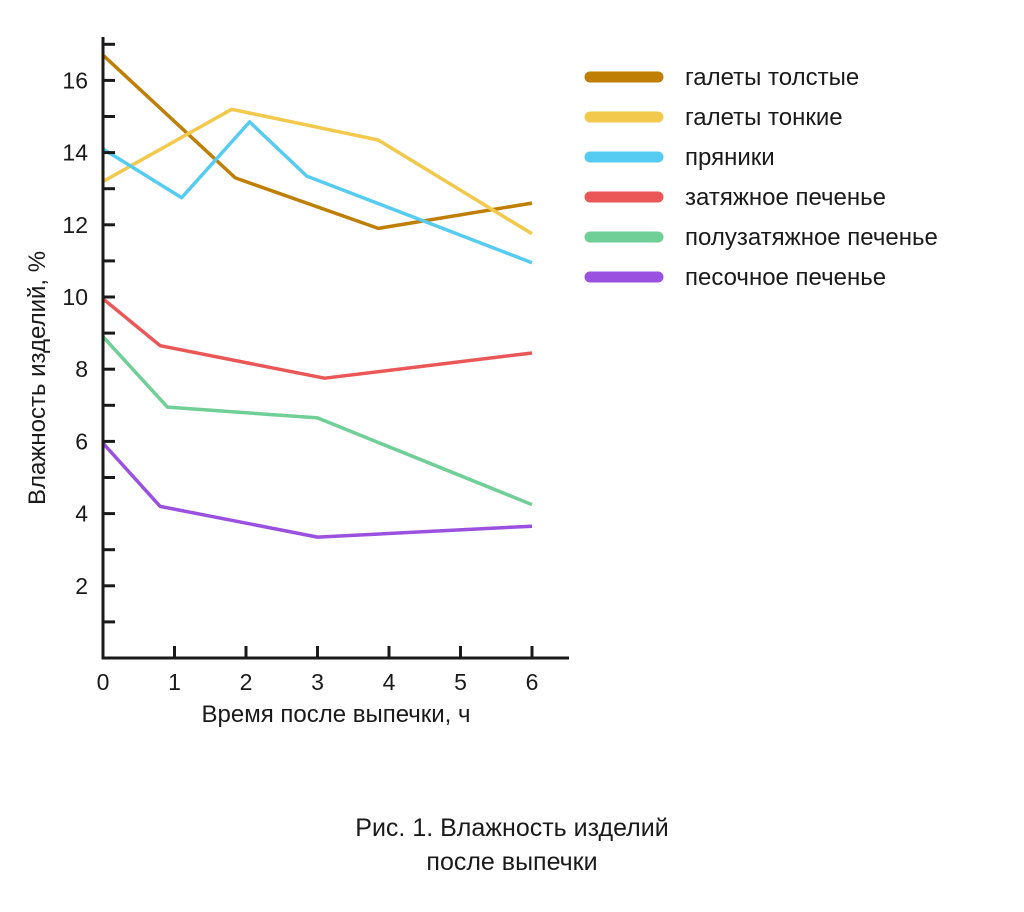 The height and width of the screenshot is (912, 1024). What do you see at coordinates (512, 862) in the screenshot?
I see `figure-caption-line-2: после выпечки` at bounding box center [512, 862].